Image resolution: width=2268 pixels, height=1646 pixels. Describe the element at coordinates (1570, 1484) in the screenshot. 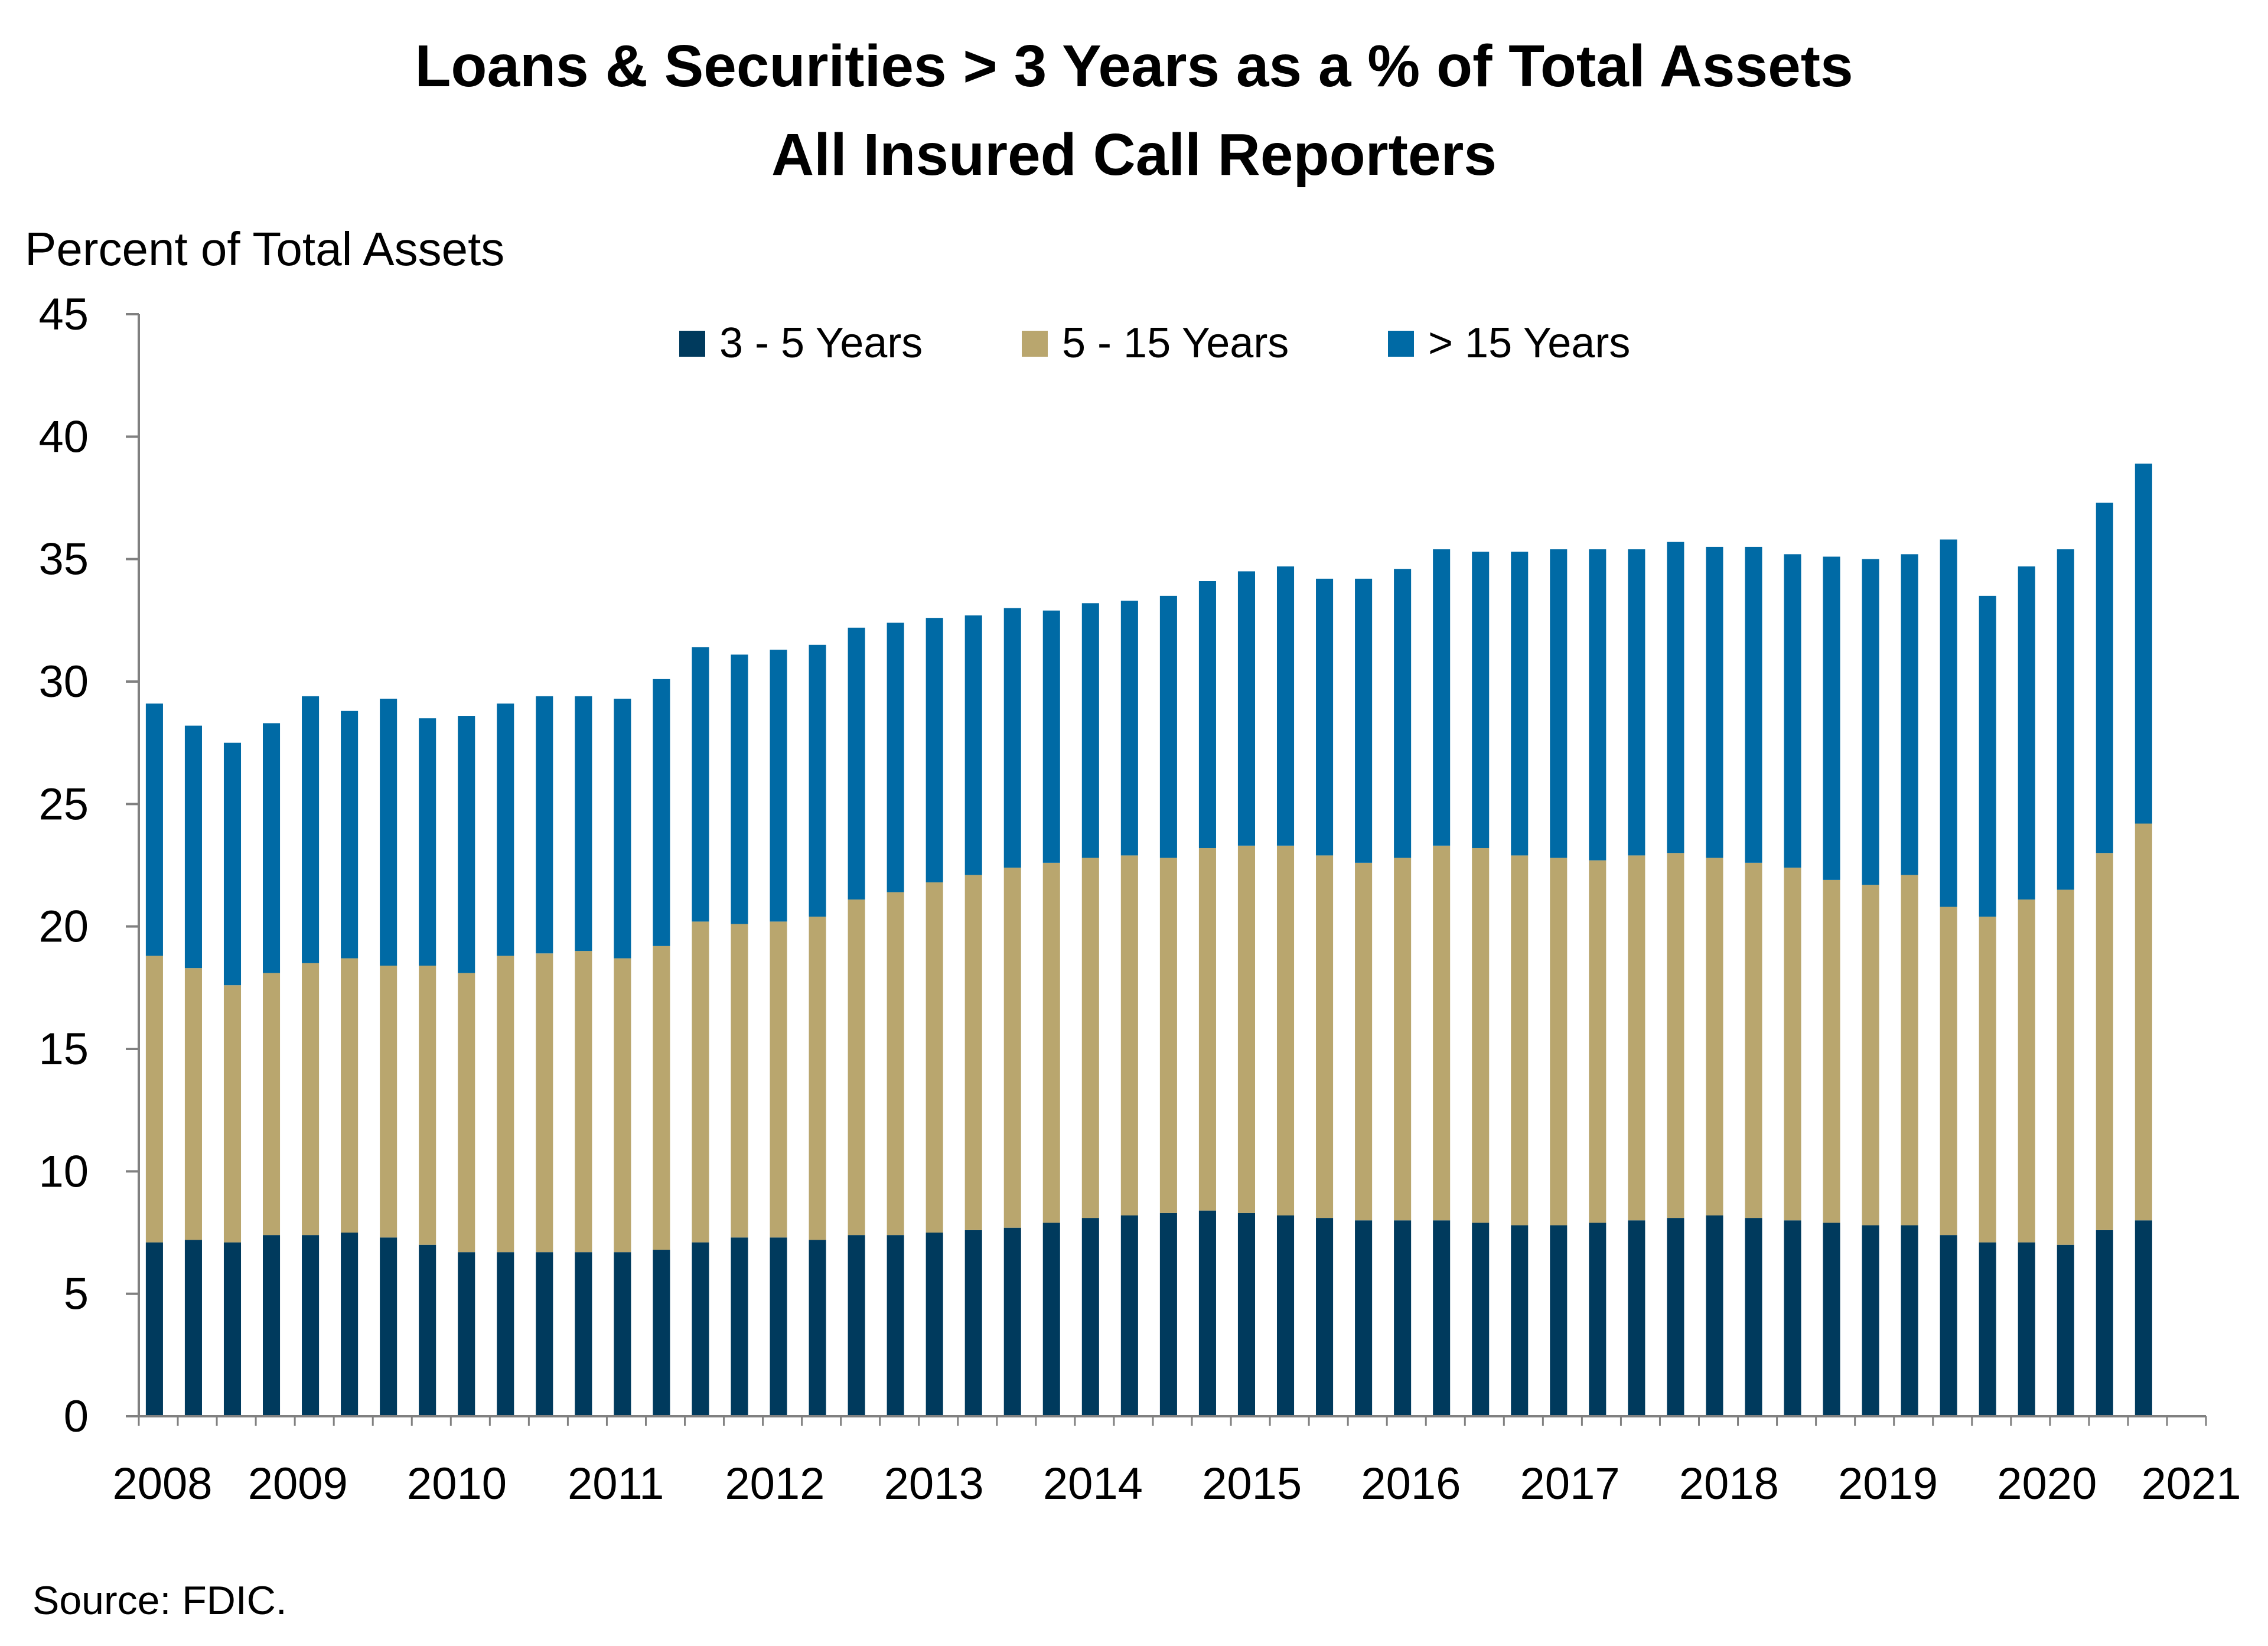

I see `x-tick-label: 2017` at that location.